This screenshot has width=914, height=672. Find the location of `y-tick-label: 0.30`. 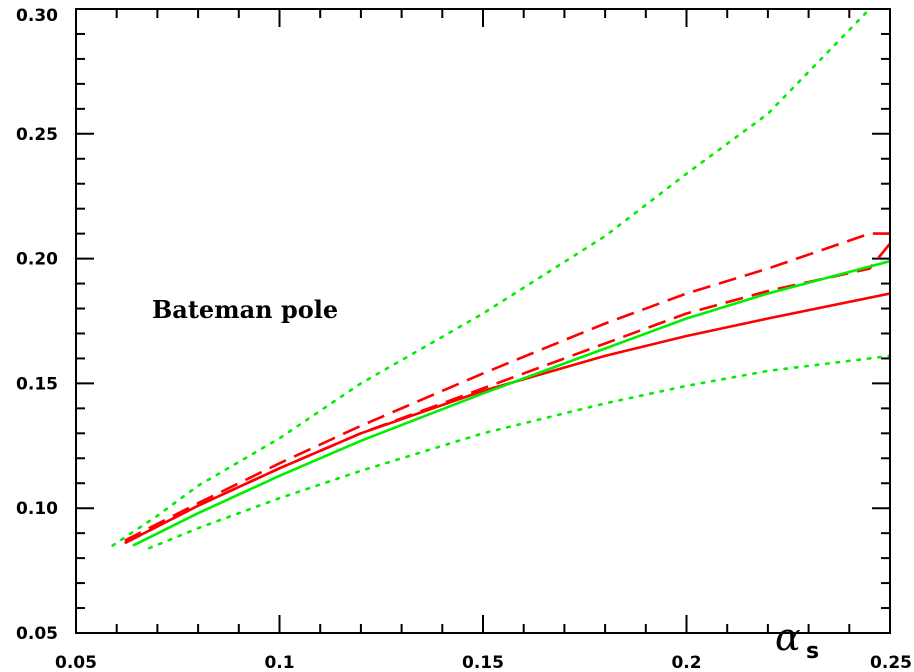

y-tick-label: 0.30 is located at coordinates (37, 16).